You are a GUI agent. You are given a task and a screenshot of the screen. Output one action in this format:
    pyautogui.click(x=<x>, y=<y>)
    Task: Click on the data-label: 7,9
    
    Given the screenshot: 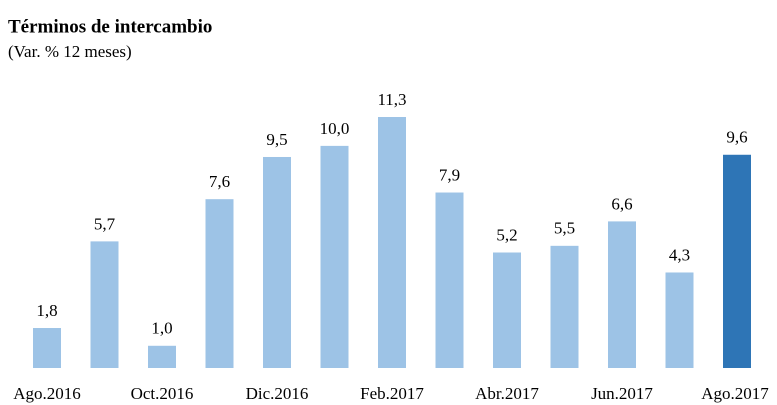 What is the action you would take?
    pyautogui.click(x=449, y=174)
    